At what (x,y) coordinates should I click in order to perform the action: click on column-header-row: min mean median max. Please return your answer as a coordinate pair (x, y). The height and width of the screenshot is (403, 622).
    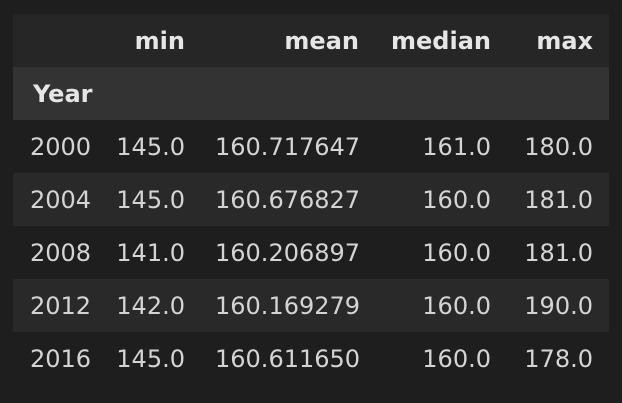
    Looking at the image, I should click on (311, 40).